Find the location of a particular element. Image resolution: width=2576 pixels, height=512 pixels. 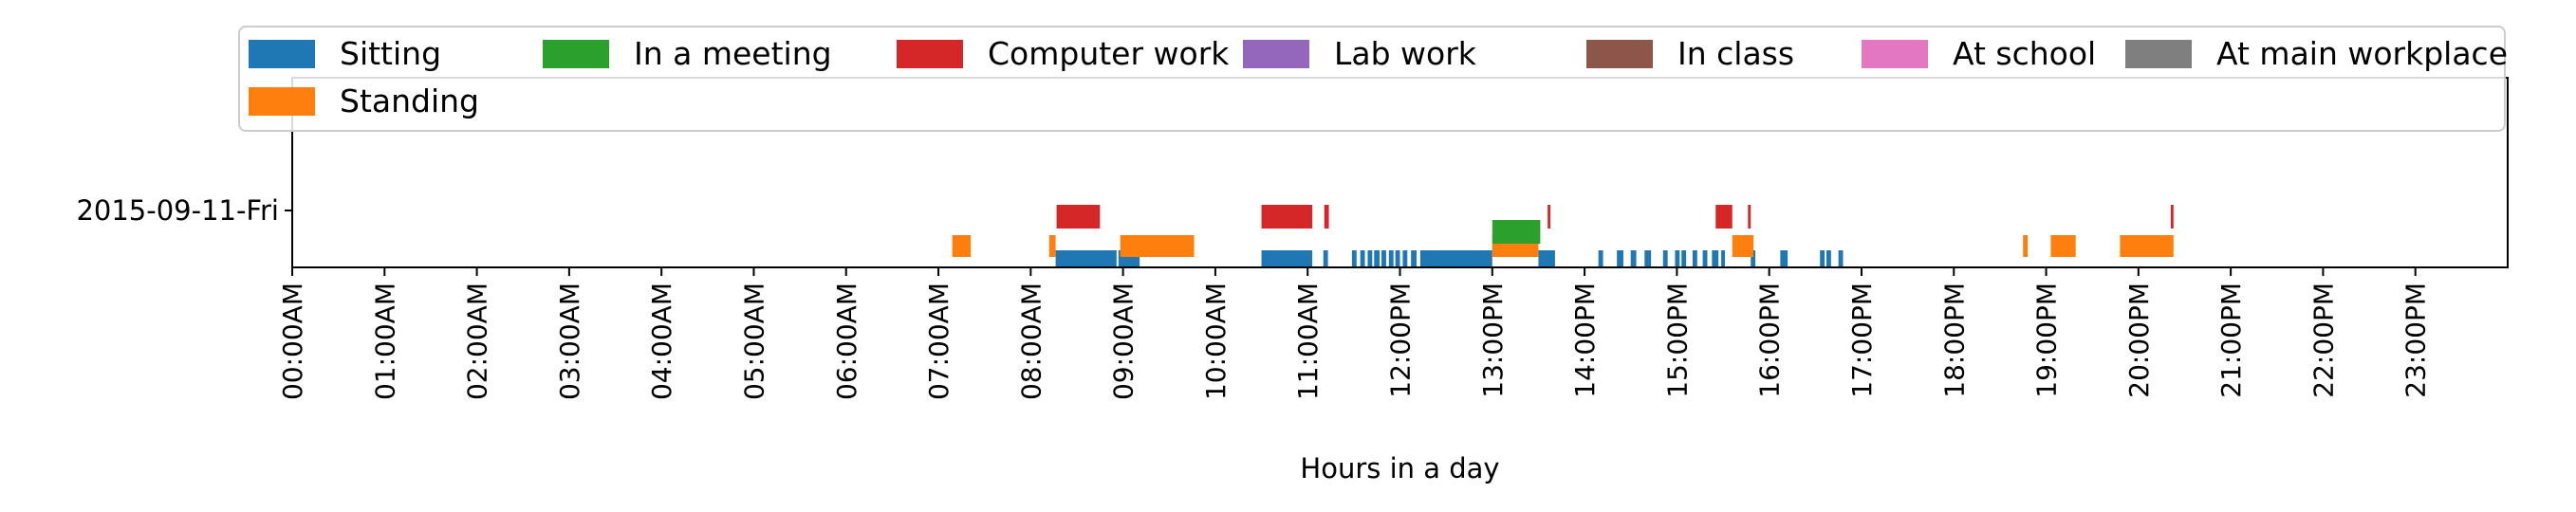

x-tick-label: 12:00PM is located at coordinates (1401, 340).